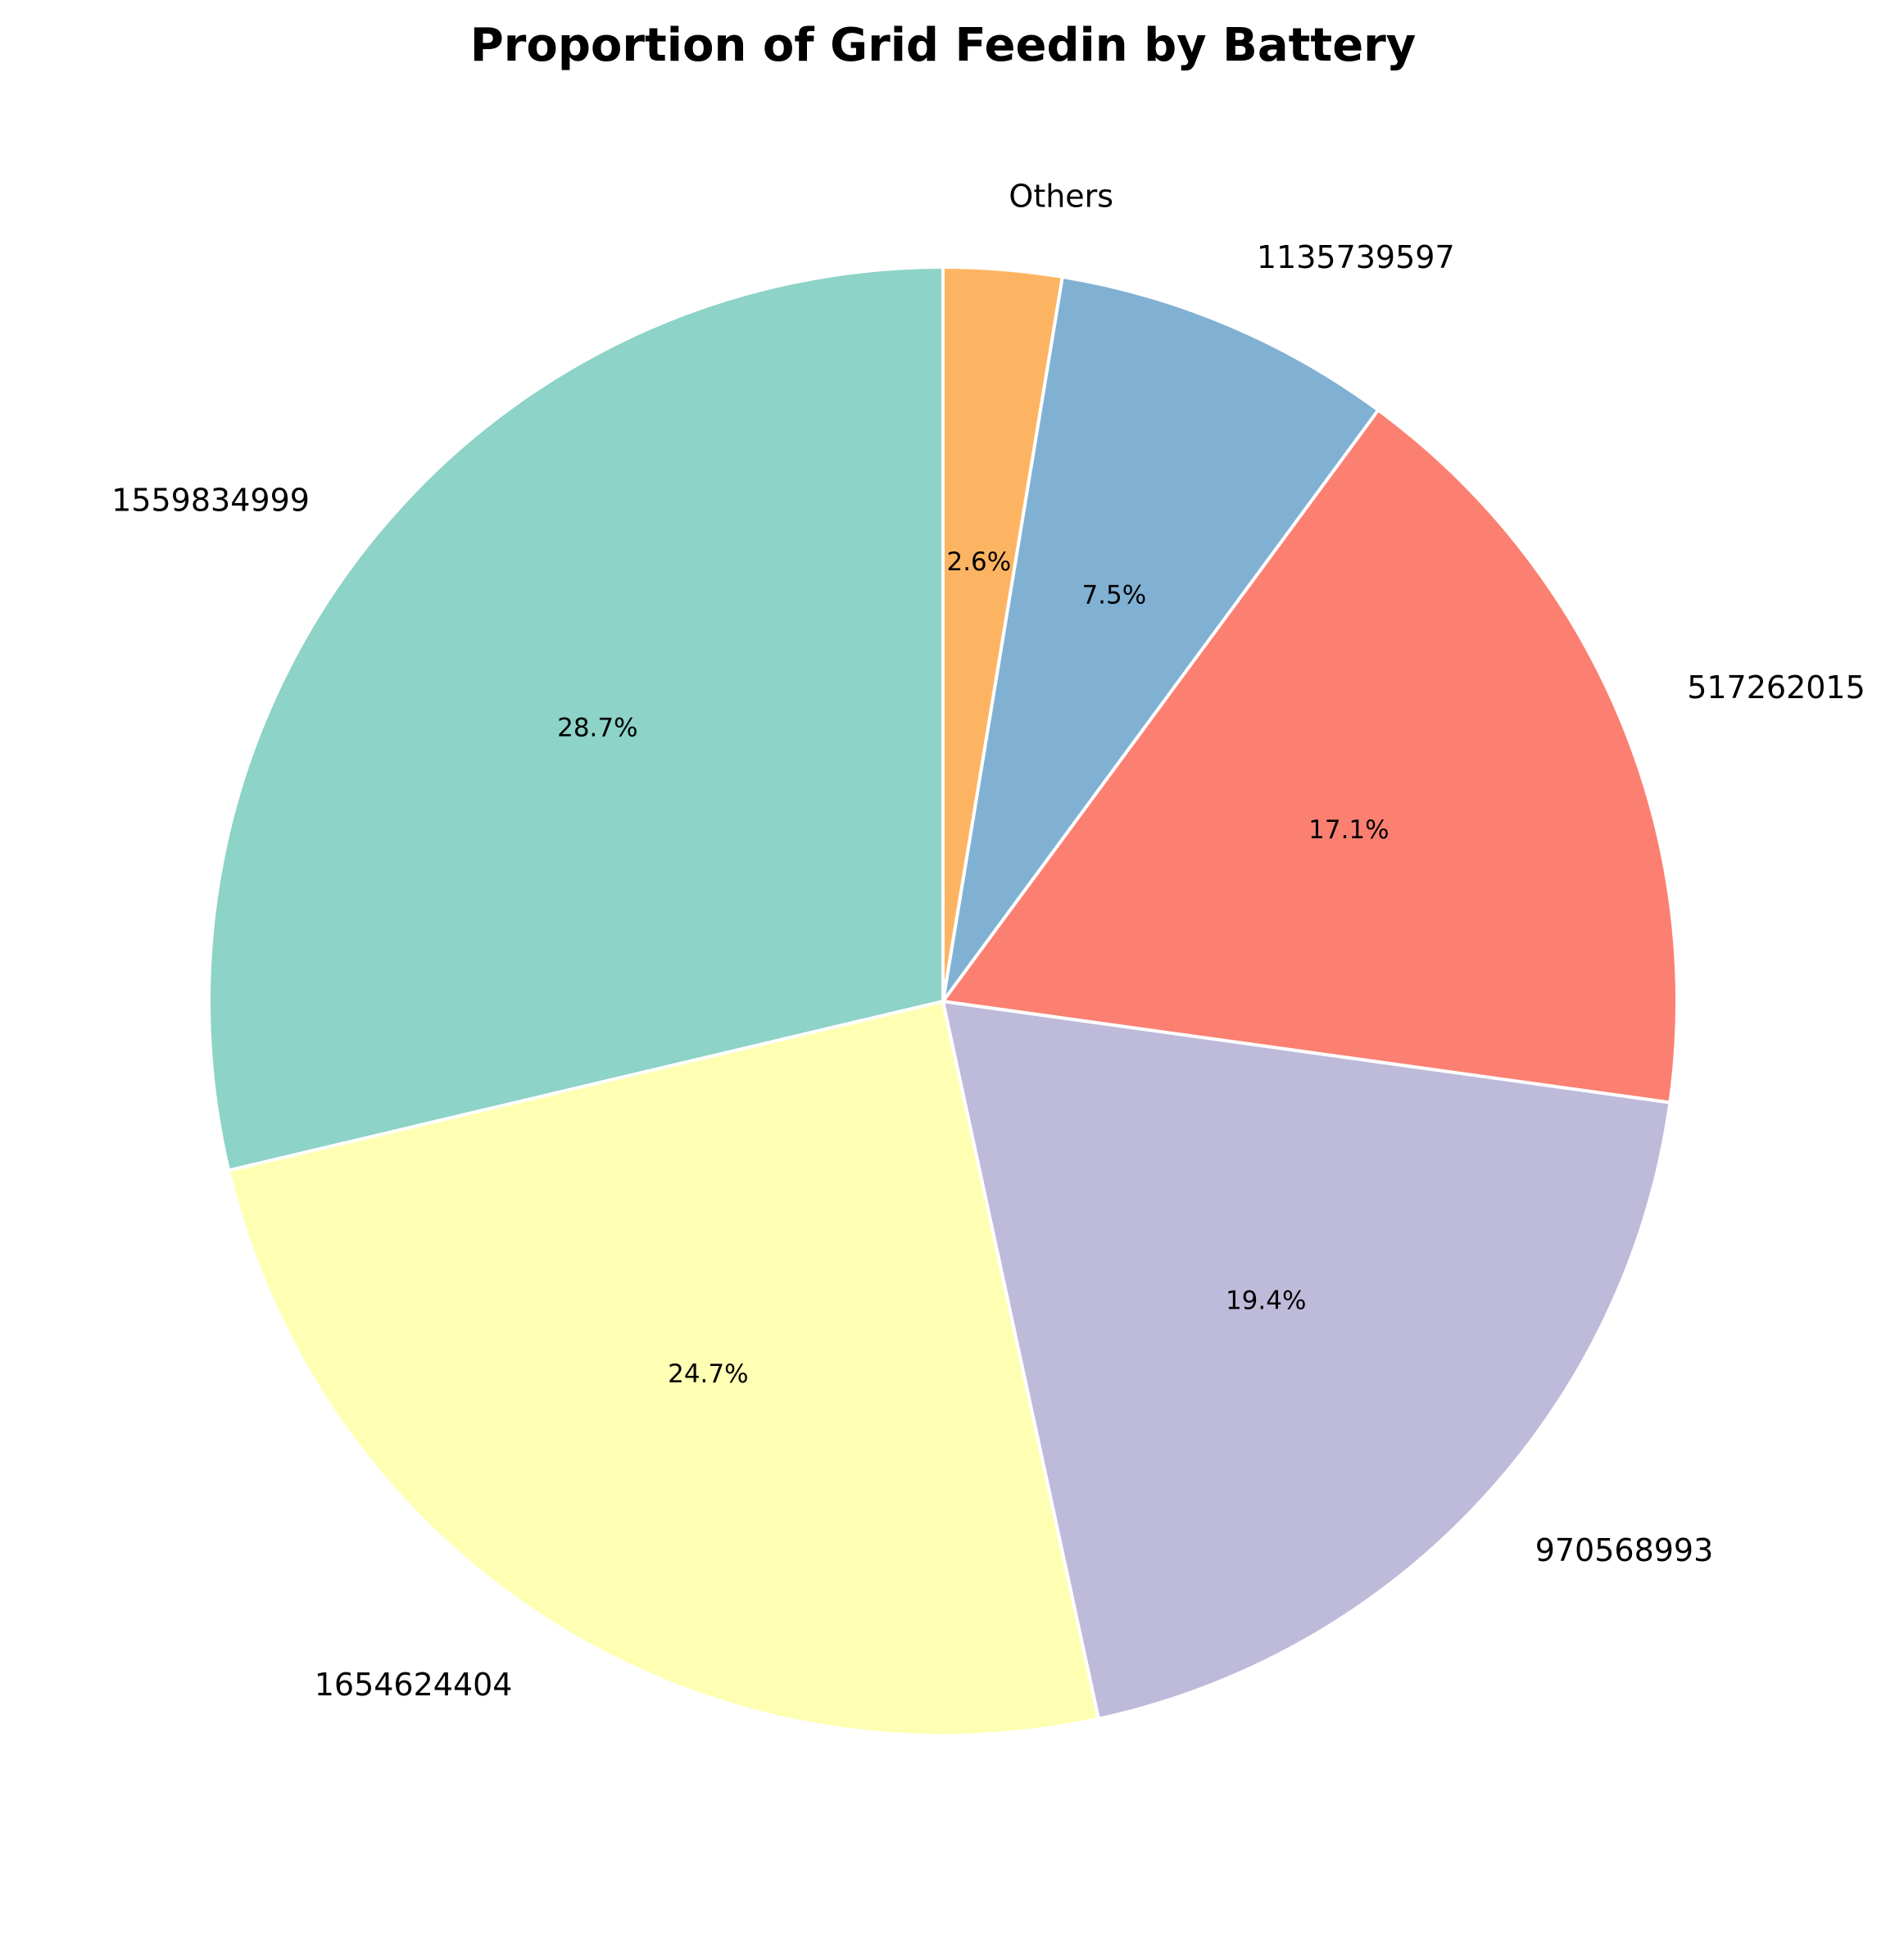  I want to click on percent-label: 28.7%, so click(597, 728).